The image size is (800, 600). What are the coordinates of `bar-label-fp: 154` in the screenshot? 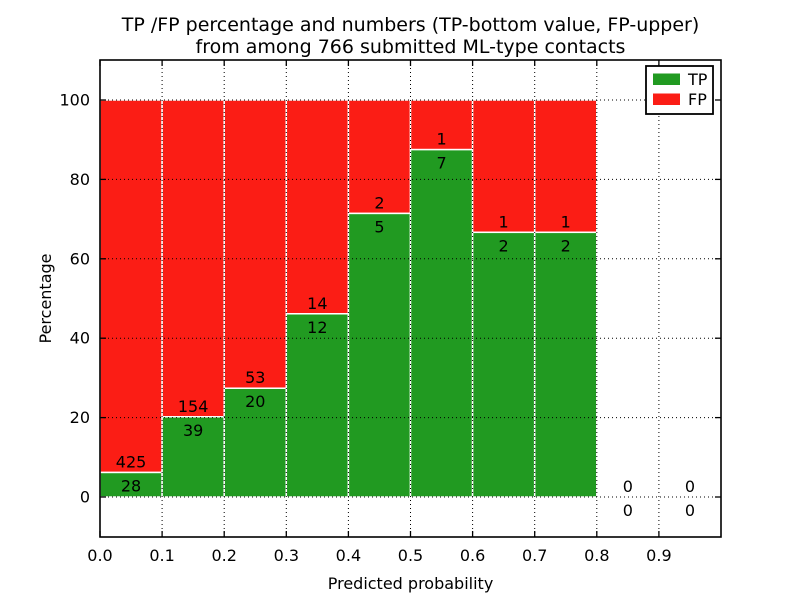 It's located at (193, 406).